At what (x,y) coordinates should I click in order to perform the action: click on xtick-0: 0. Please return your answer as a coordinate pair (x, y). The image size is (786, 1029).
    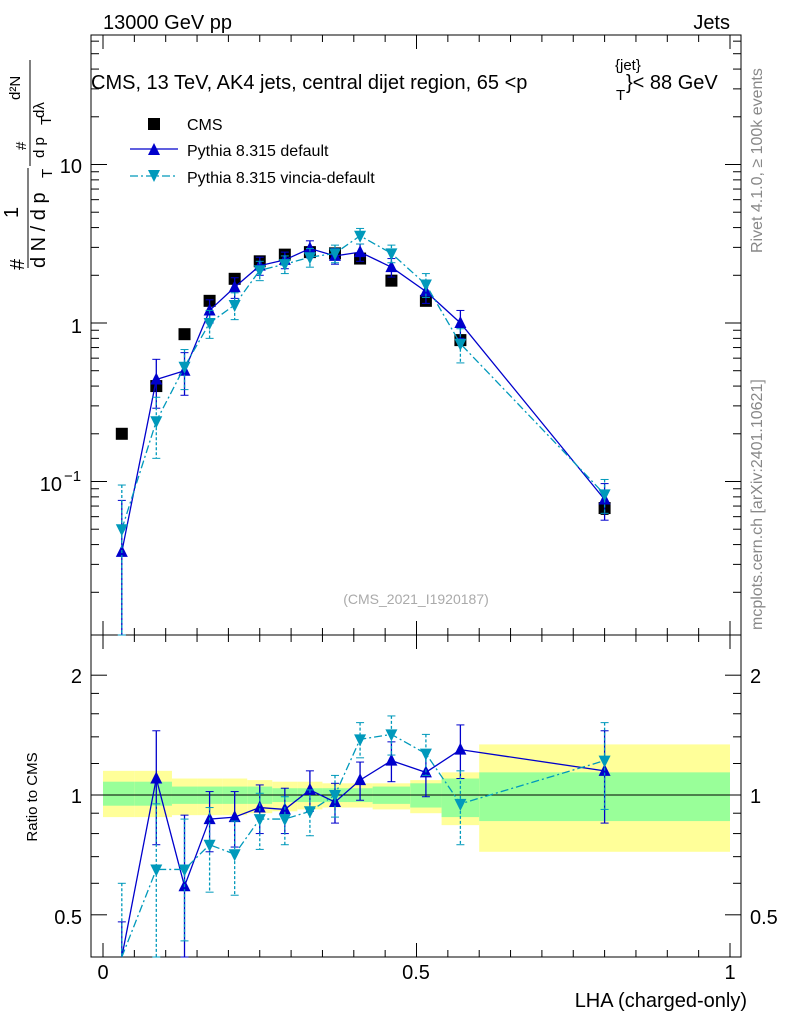
    Looking at the image, I should click on (102, 973).